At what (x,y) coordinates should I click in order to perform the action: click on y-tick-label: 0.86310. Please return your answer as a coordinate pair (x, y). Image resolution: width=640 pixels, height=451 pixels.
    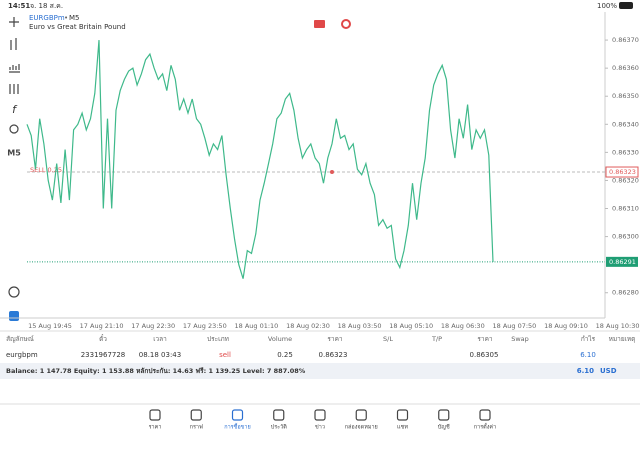
    Looking at the image, I should click on (625, 209).